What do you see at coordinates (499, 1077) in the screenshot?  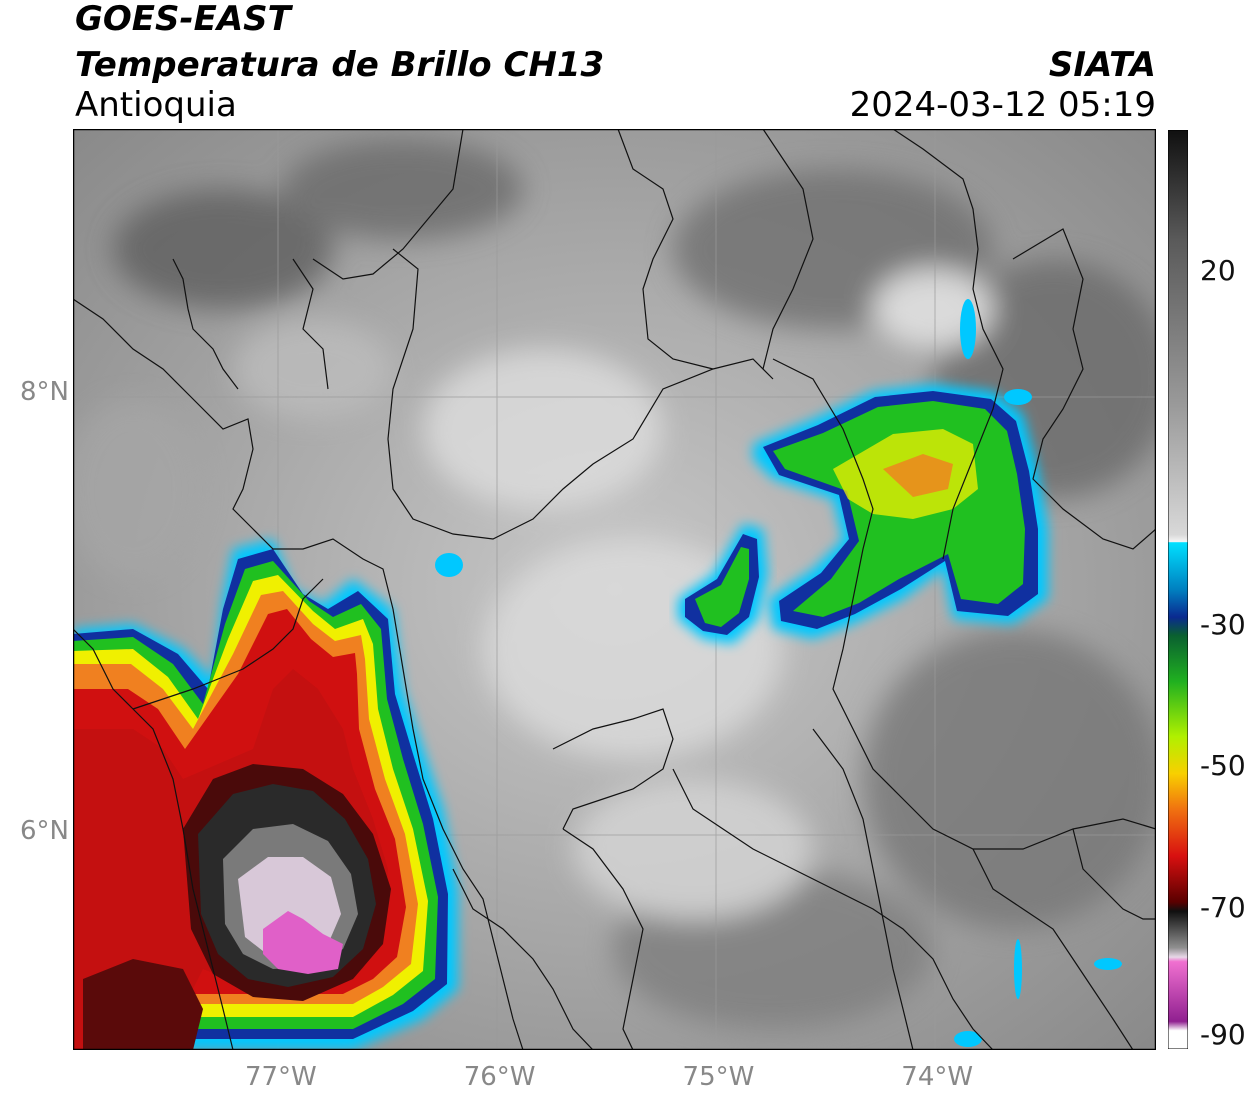 I see `x-tick-label: 76°W` at bounding box center [499, 1077].